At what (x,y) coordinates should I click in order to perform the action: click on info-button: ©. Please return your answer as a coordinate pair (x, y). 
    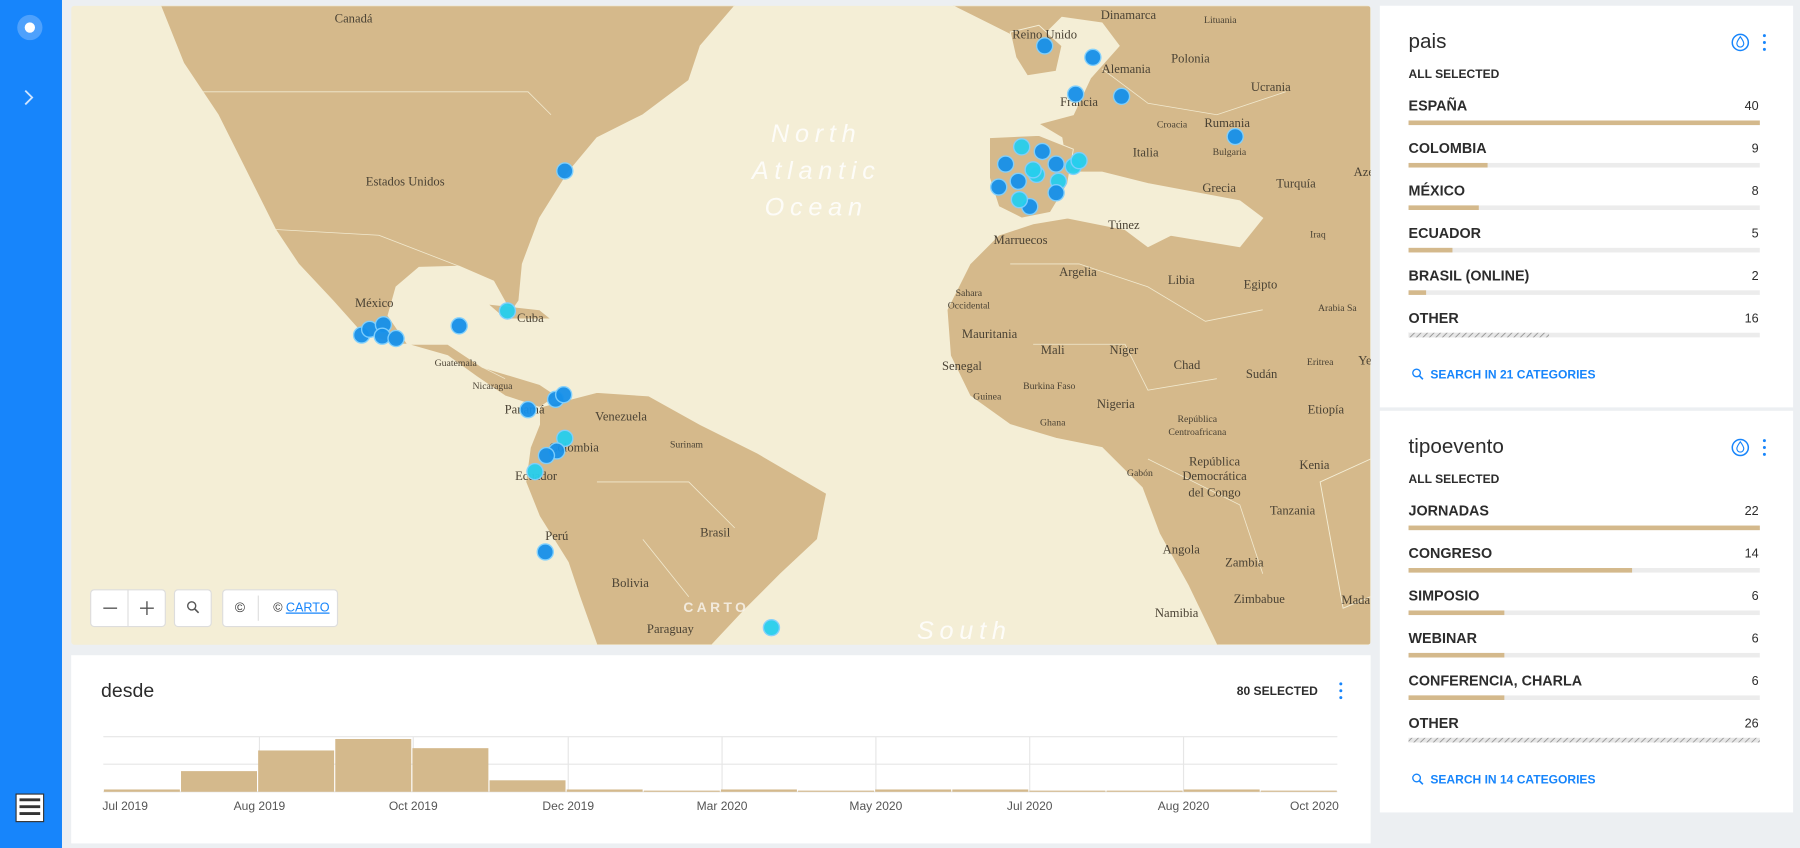
    Looking at the image, I should click on (240, 607).